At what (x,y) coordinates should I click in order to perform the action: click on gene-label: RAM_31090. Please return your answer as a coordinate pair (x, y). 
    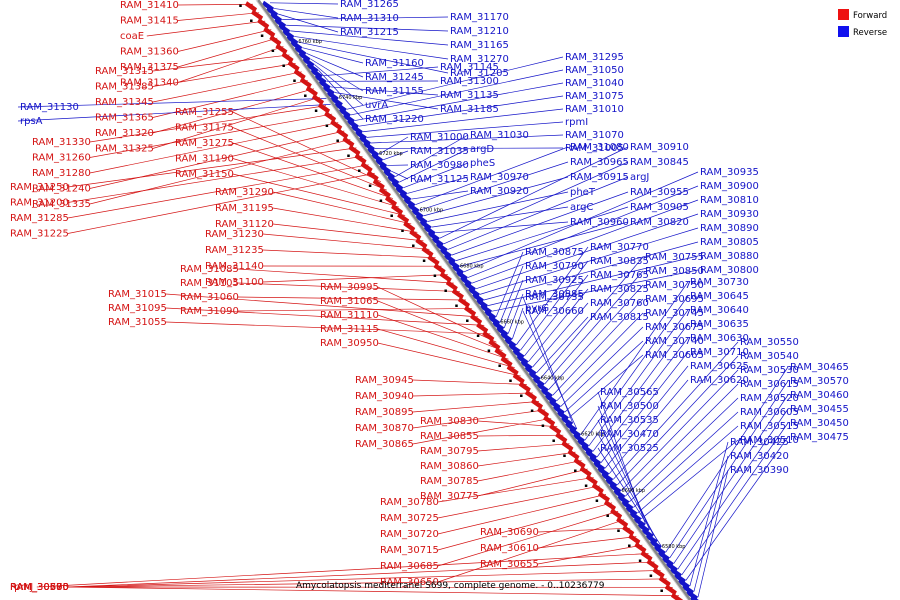
    Looking at the image, I should click on (209, 311).